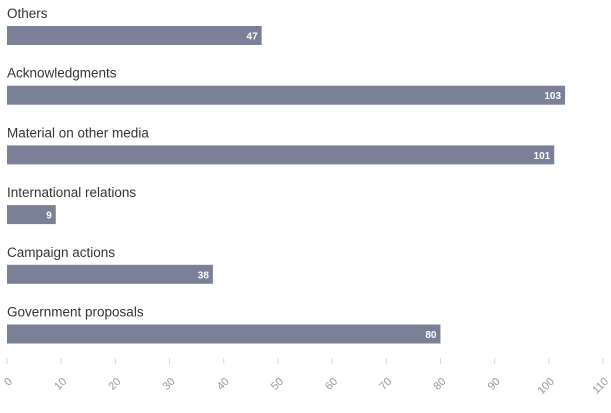  What do you see at coordinates (27, 13) in the screenshot?
I see `category-label: Others` at bounding box center [27, 13].